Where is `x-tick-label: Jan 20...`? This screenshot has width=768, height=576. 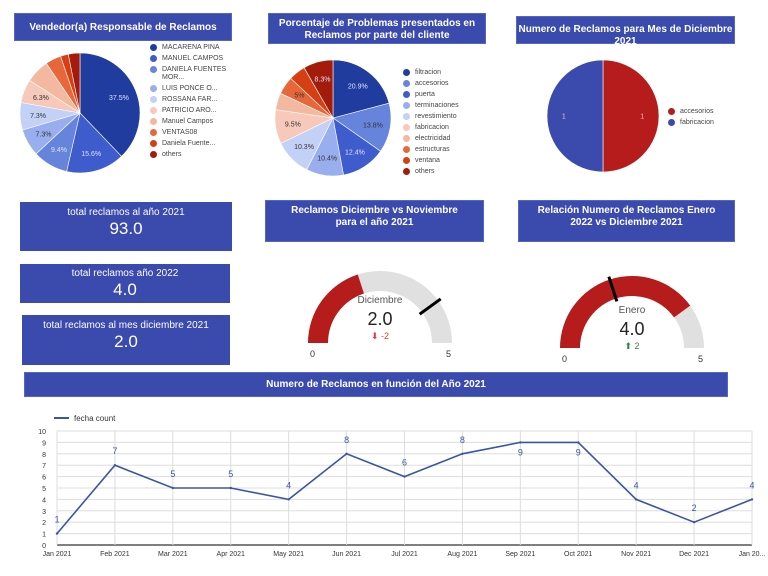 x-tick-label: Jan 20... is located at coordinates (752, 554).